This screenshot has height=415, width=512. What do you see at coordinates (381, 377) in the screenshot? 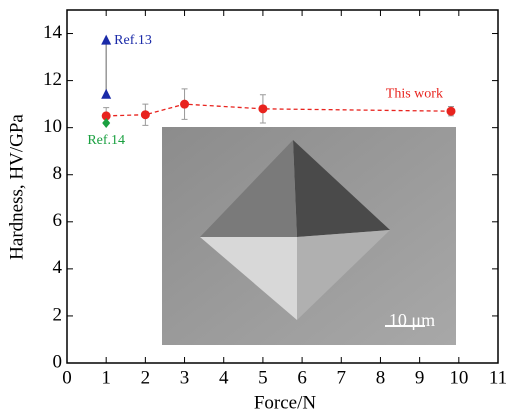
I see `x-tick-label: 8` at bounding box center [381, 377].